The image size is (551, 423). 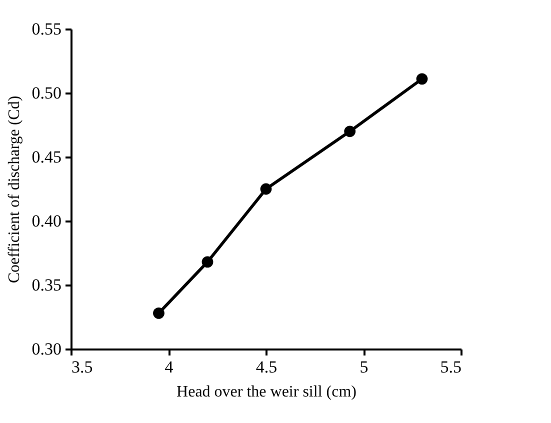 I want to click on y-tick-label: 0.30, so click(x=47, y=349).